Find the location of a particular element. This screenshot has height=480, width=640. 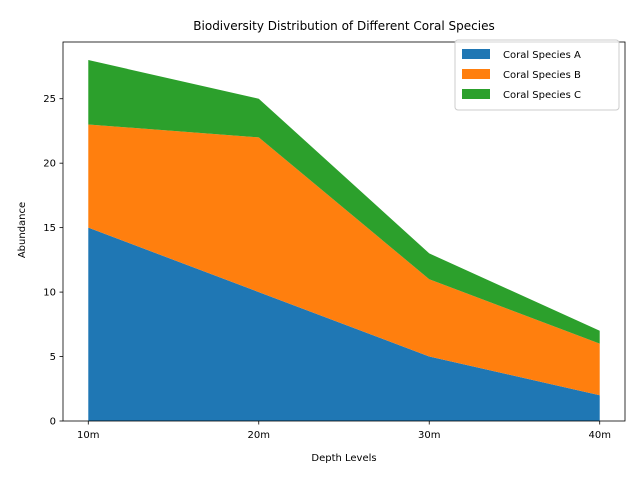

y-tick-label: 10 is located at coordinates (49, 293).